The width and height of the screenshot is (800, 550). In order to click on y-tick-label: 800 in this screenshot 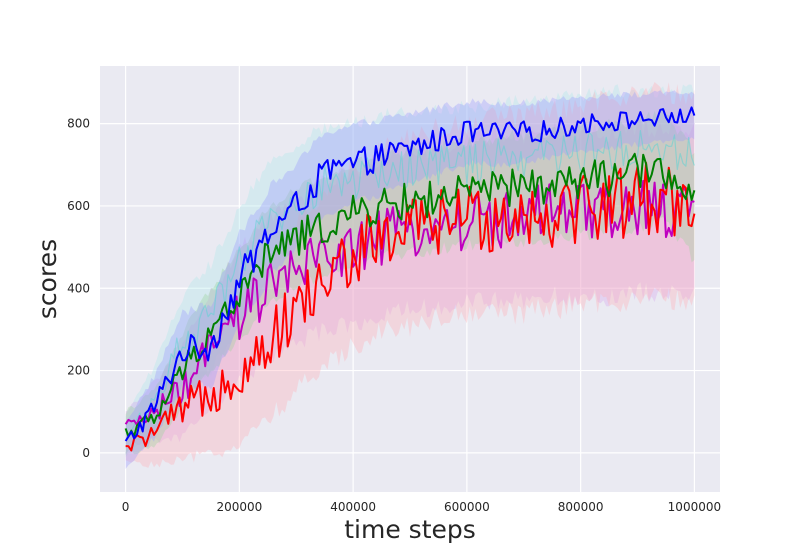, I will do `click(78, 124)`.